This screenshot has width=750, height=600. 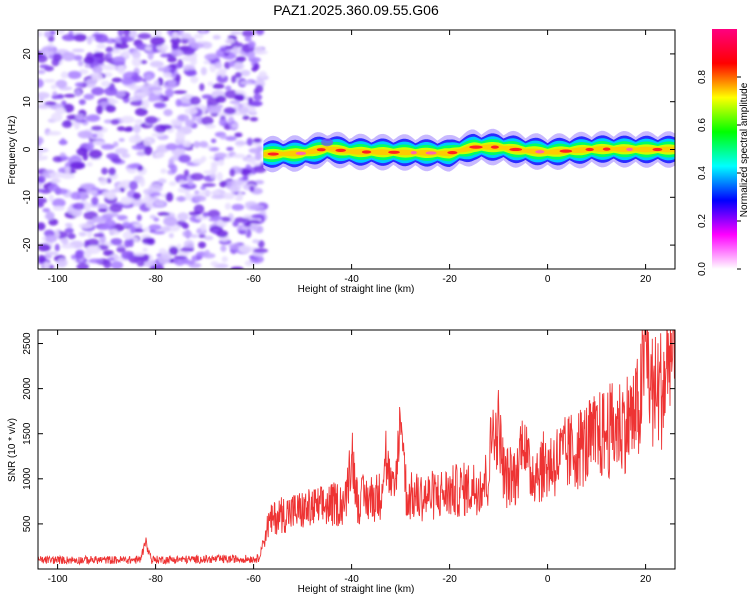 I want to click on y-tick-label: 500, so click(x=27, y=523).